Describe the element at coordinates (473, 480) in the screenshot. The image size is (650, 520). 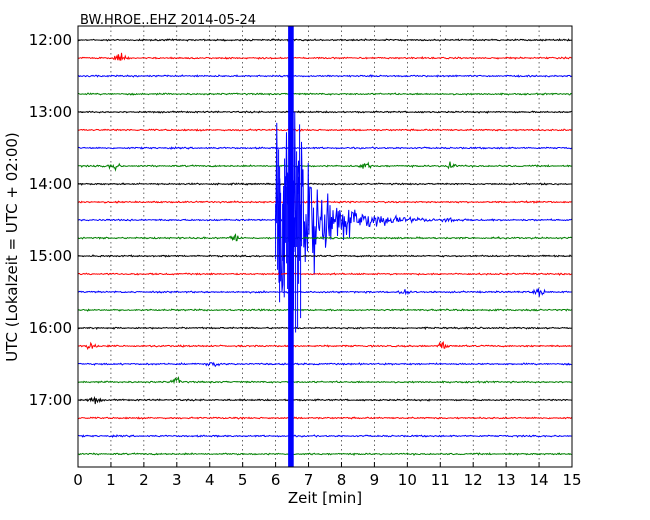
I see `x-tick-label: 12` at that location.